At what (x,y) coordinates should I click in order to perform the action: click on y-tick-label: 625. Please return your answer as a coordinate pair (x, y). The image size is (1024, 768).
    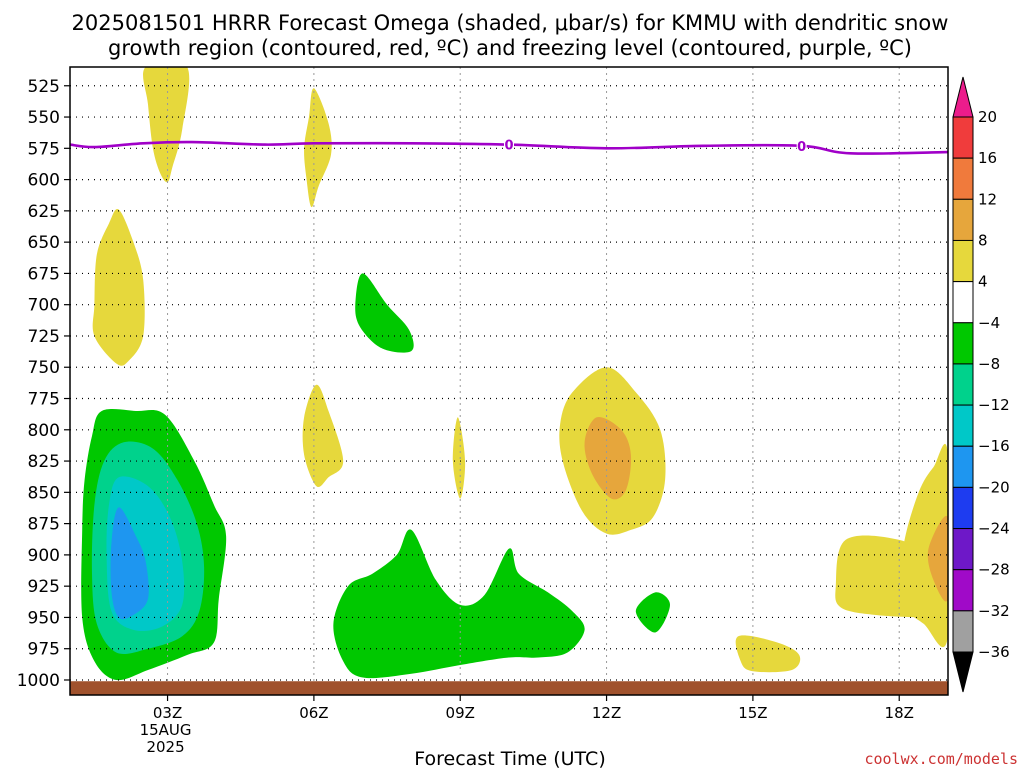
    Looking at the image, I should click on (44, 212).